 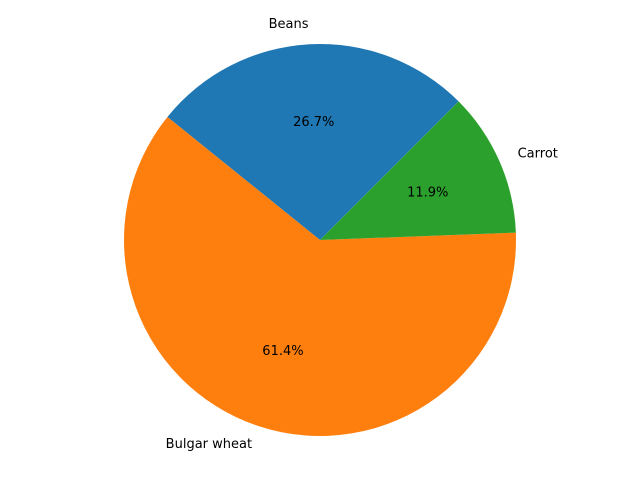 What do you see at coordinates (209, 444) in the screenshot?
I see `pie-category-label-bulgar-wheat: Bulgar wheat` at bounding box center [209, 444].